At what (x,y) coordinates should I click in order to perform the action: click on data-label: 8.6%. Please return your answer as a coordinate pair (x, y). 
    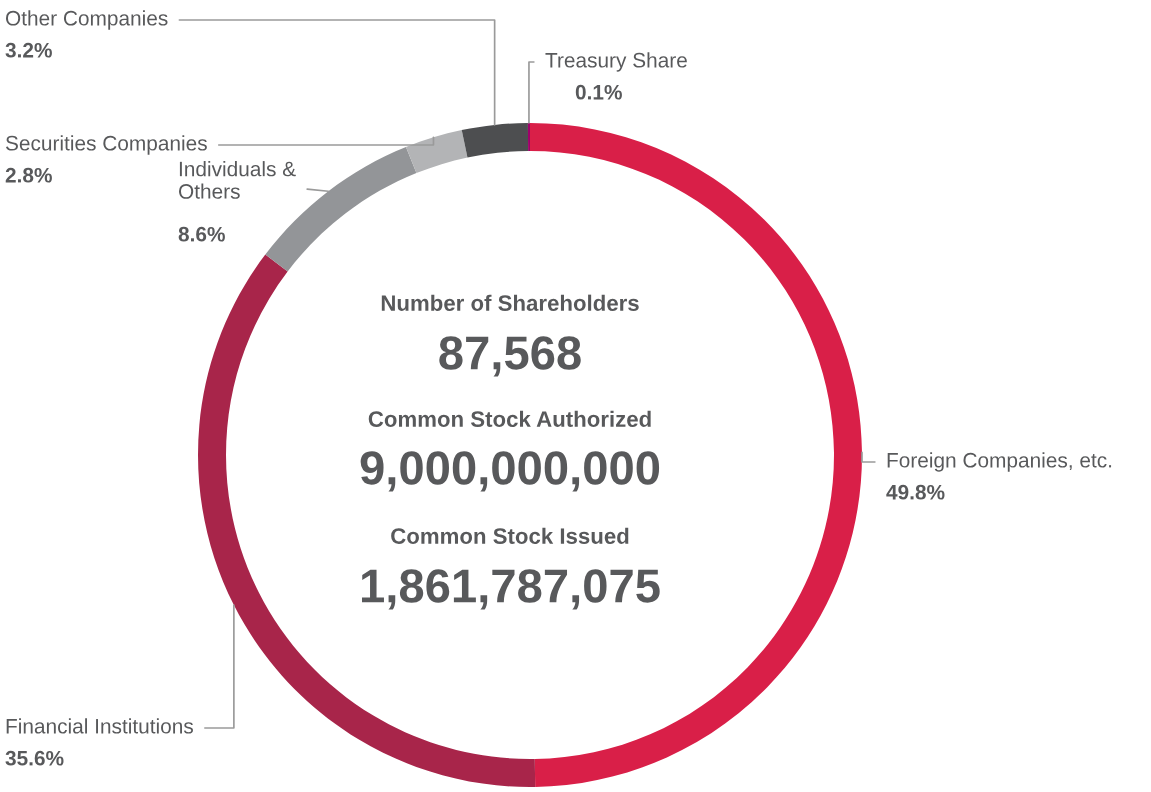
    Looking at the image, I should click on (201, 234).